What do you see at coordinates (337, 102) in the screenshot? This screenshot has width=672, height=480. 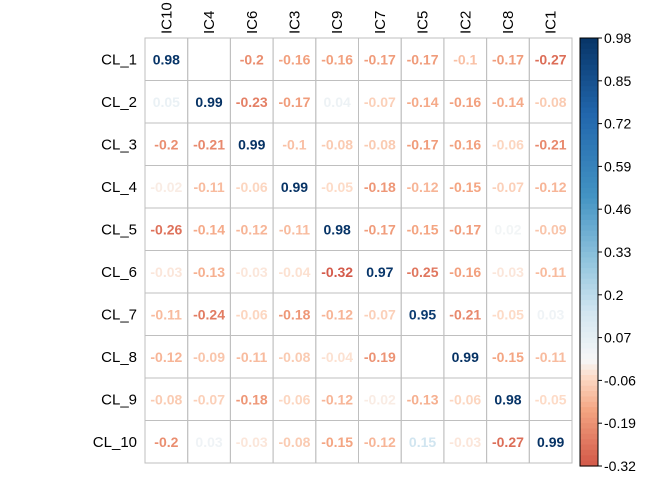 I see `cell-value-label: 0.04` at bounding box center [337, 102].